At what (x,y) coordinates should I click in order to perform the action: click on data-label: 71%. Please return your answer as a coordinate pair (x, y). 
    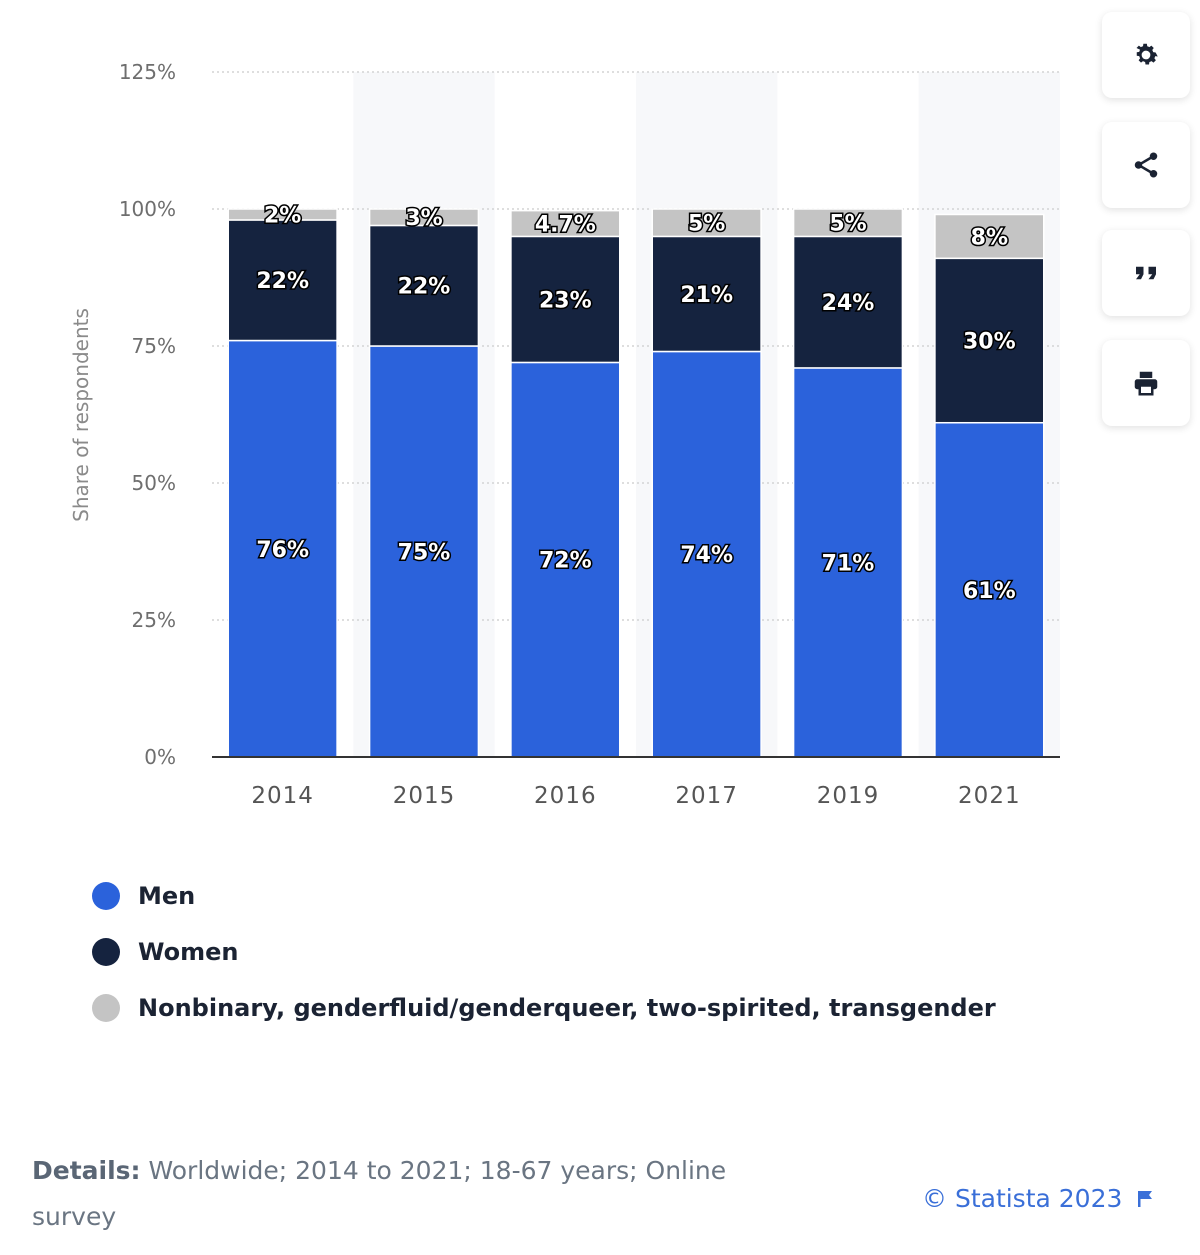
    Looking at the image, I should click on (848, 563).